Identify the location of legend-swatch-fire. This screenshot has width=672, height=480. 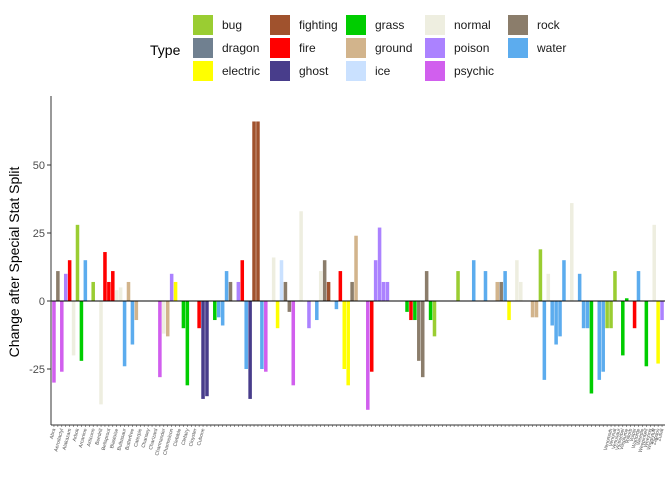
(280, 48).